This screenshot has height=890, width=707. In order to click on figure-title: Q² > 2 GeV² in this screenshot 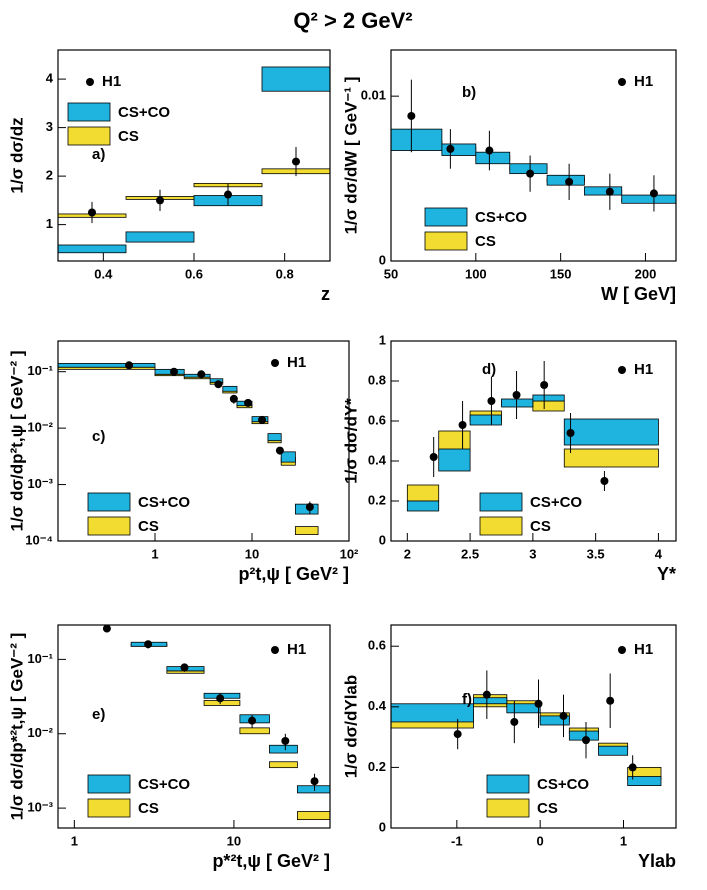, I will do `click(352, 20)`.